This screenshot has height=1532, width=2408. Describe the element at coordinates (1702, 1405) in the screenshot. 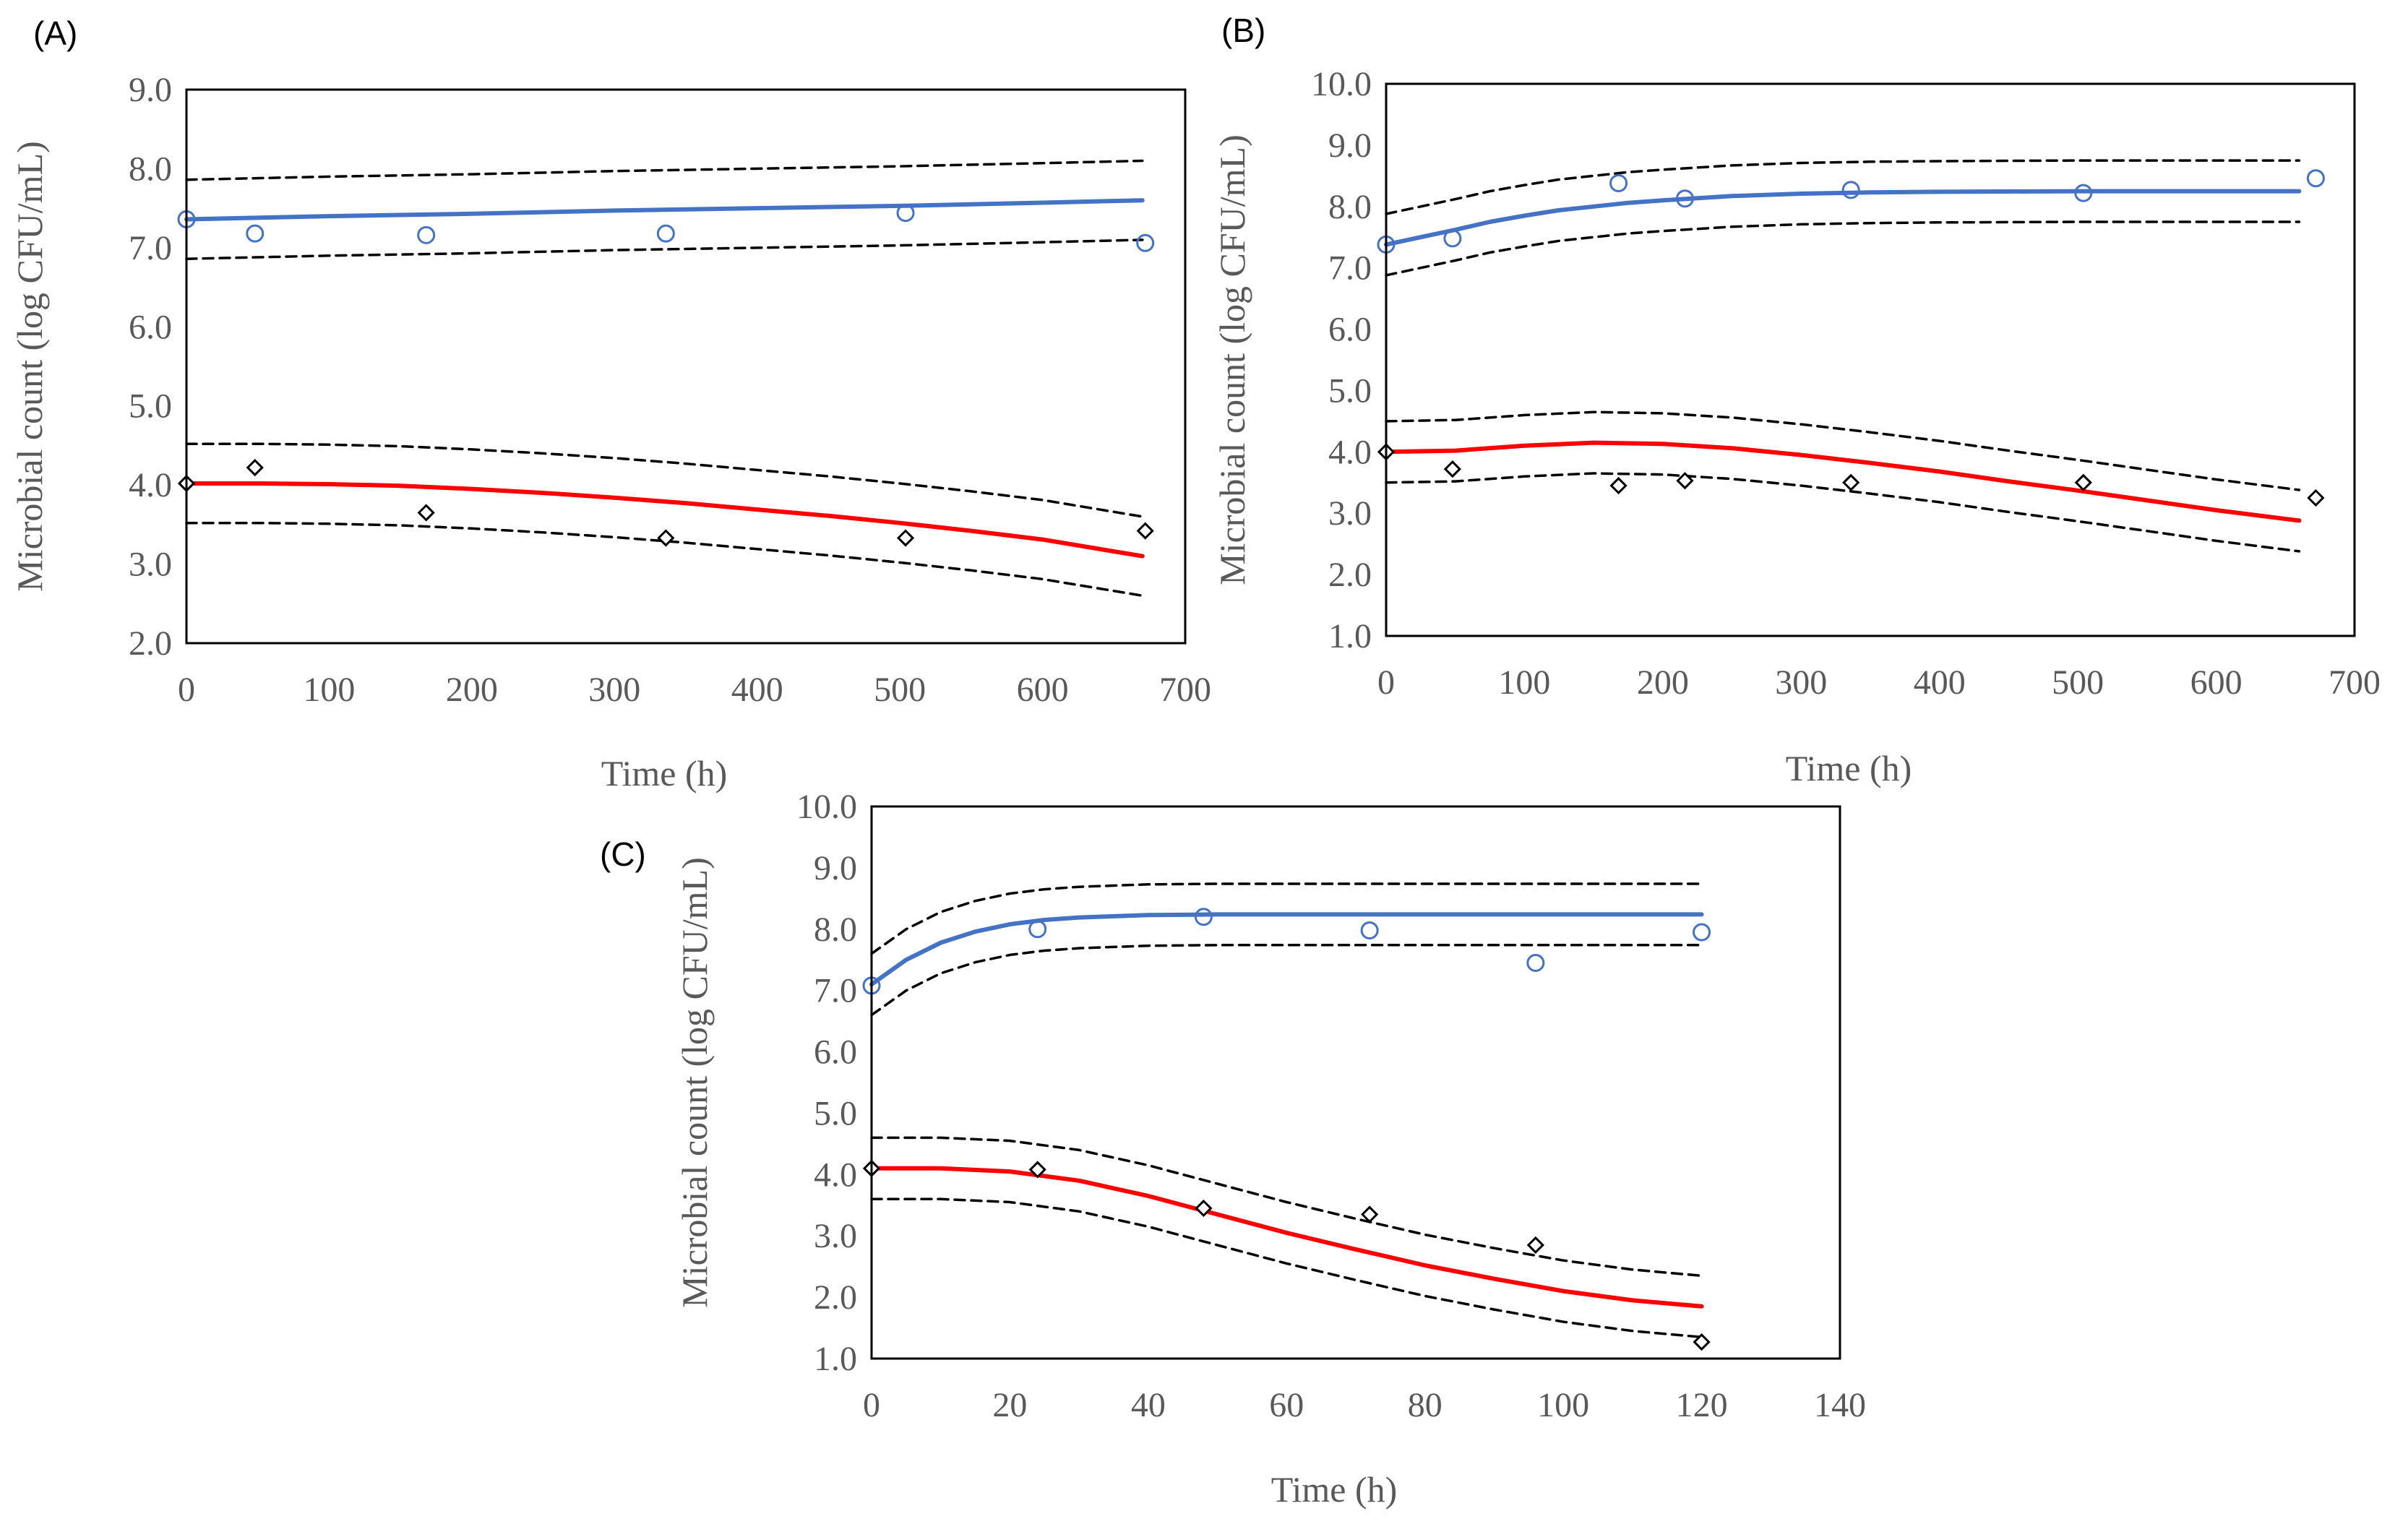

I see `x-tick-label: 120` at that location.